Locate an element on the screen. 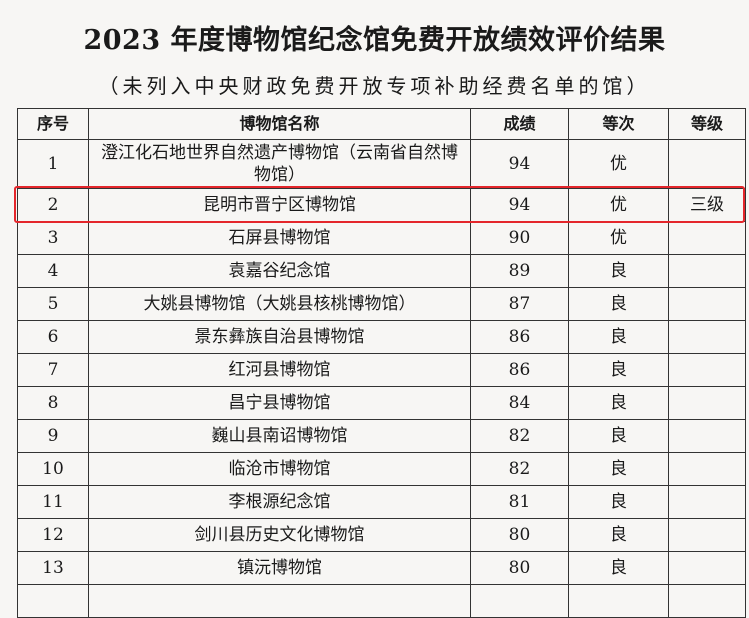  table-row: 2 昆明市晋宁区博物馆 94 优三级 is located at coordinates (381, 205).